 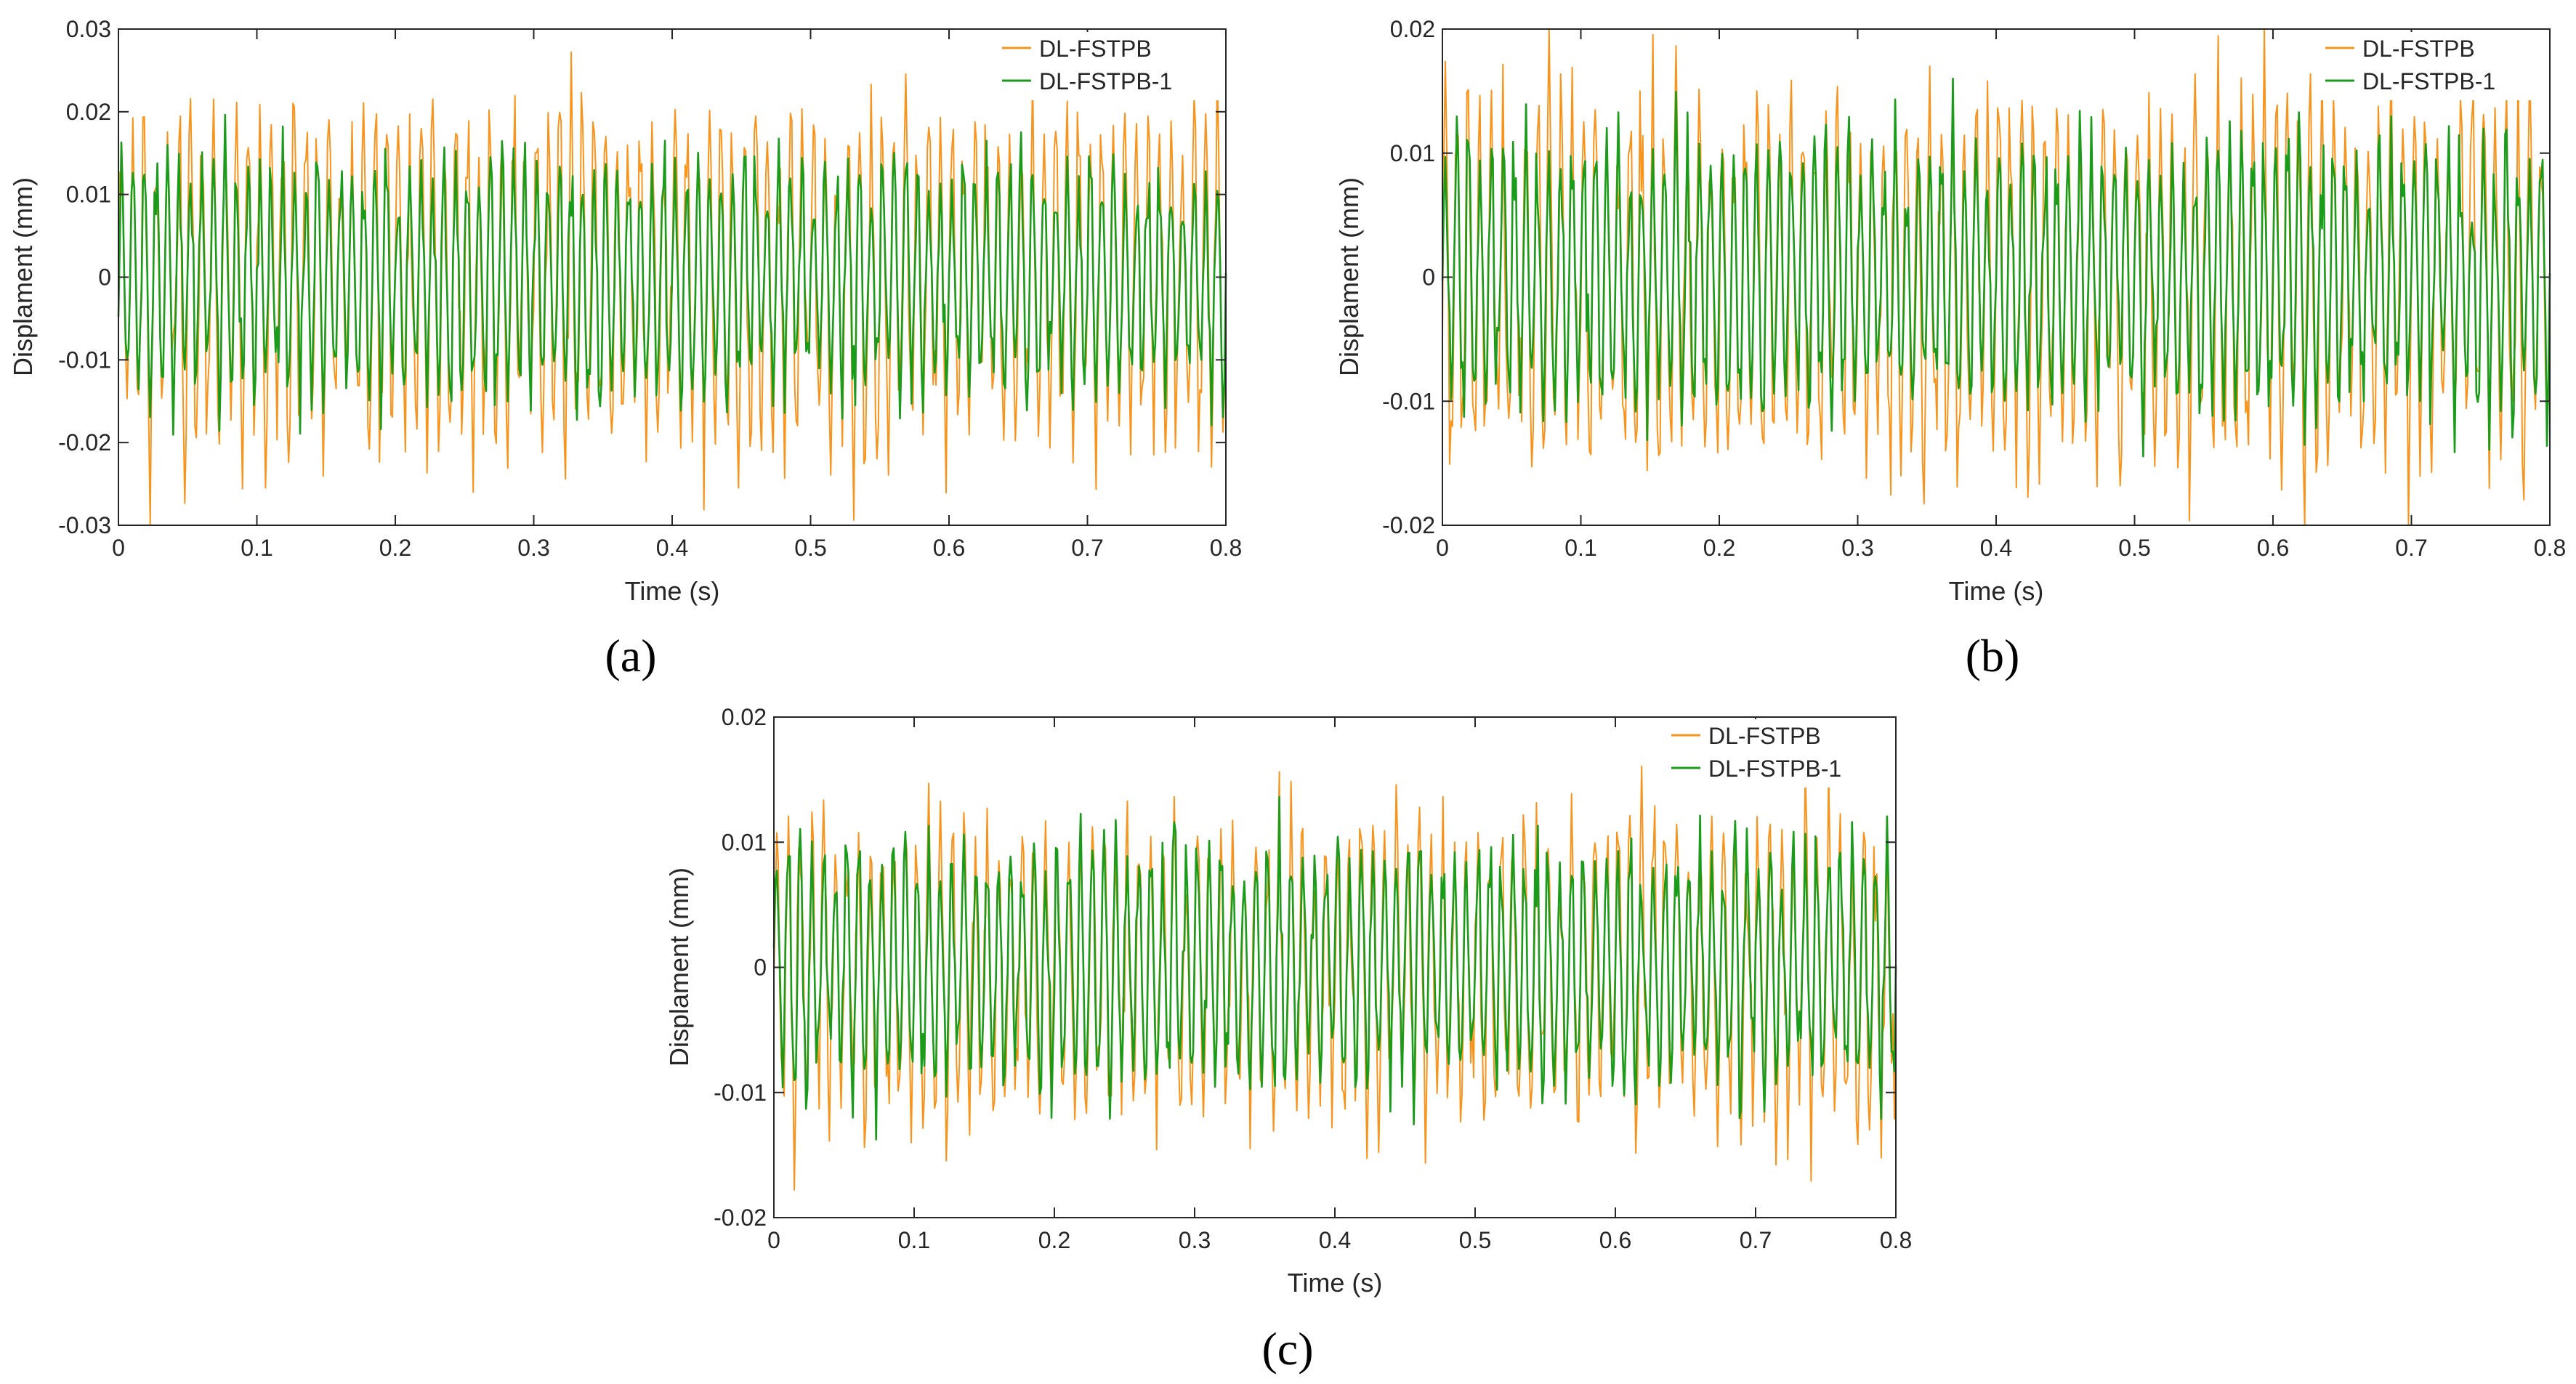 I want to click on x-axis-label-b: Time (s), so click(x=1997, y=591).